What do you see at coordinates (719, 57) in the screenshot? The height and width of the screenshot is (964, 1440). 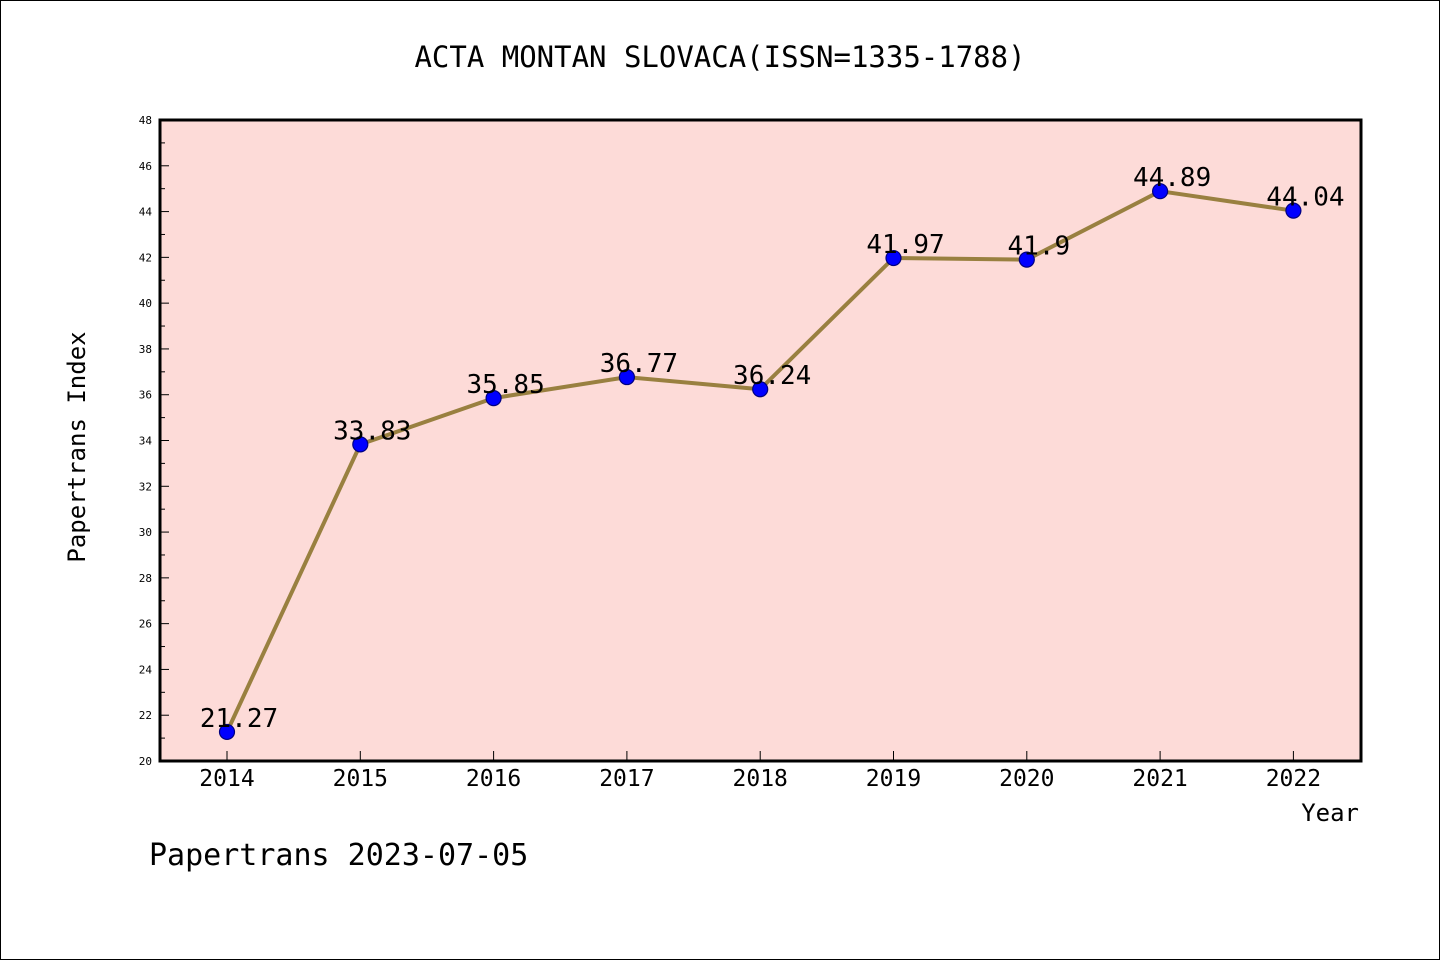 I see `chart-title: ACTA MONTAN SLOVACA(ISSN=1335-1788)` at bounding box center [719, 57].